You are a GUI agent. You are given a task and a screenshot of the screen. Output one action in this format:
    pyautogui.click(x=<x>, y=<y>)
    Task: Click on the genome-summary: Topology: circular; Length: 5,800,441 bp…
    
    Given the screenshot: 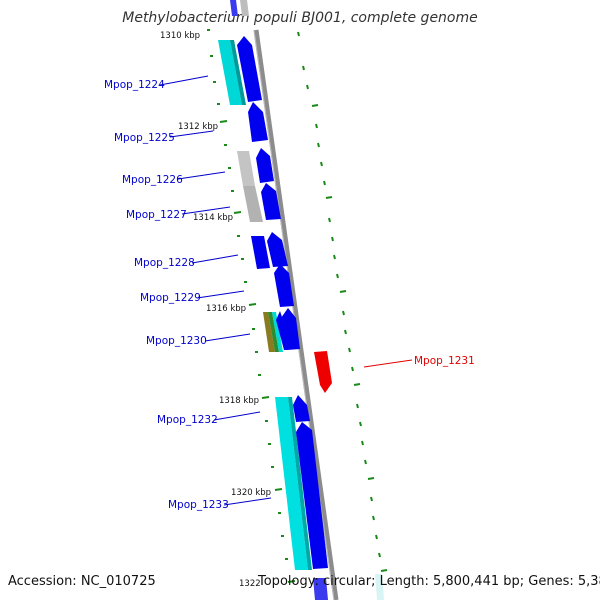 What is the action you would take?
    pyautogui.click(x=429, y=581)
    